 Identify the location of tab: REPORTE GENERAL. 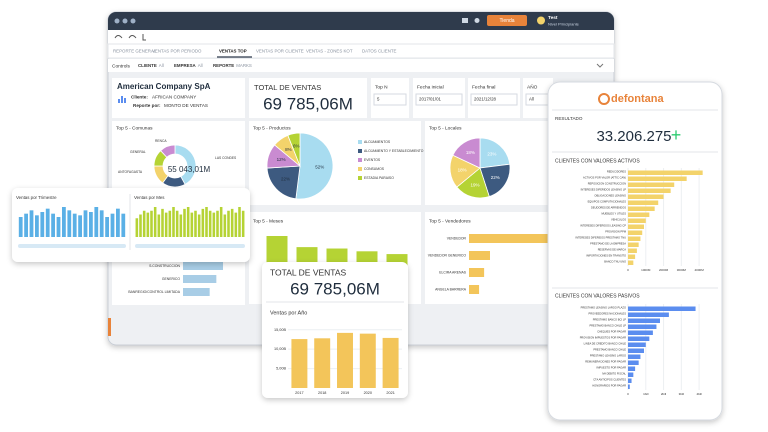
(135, 51).